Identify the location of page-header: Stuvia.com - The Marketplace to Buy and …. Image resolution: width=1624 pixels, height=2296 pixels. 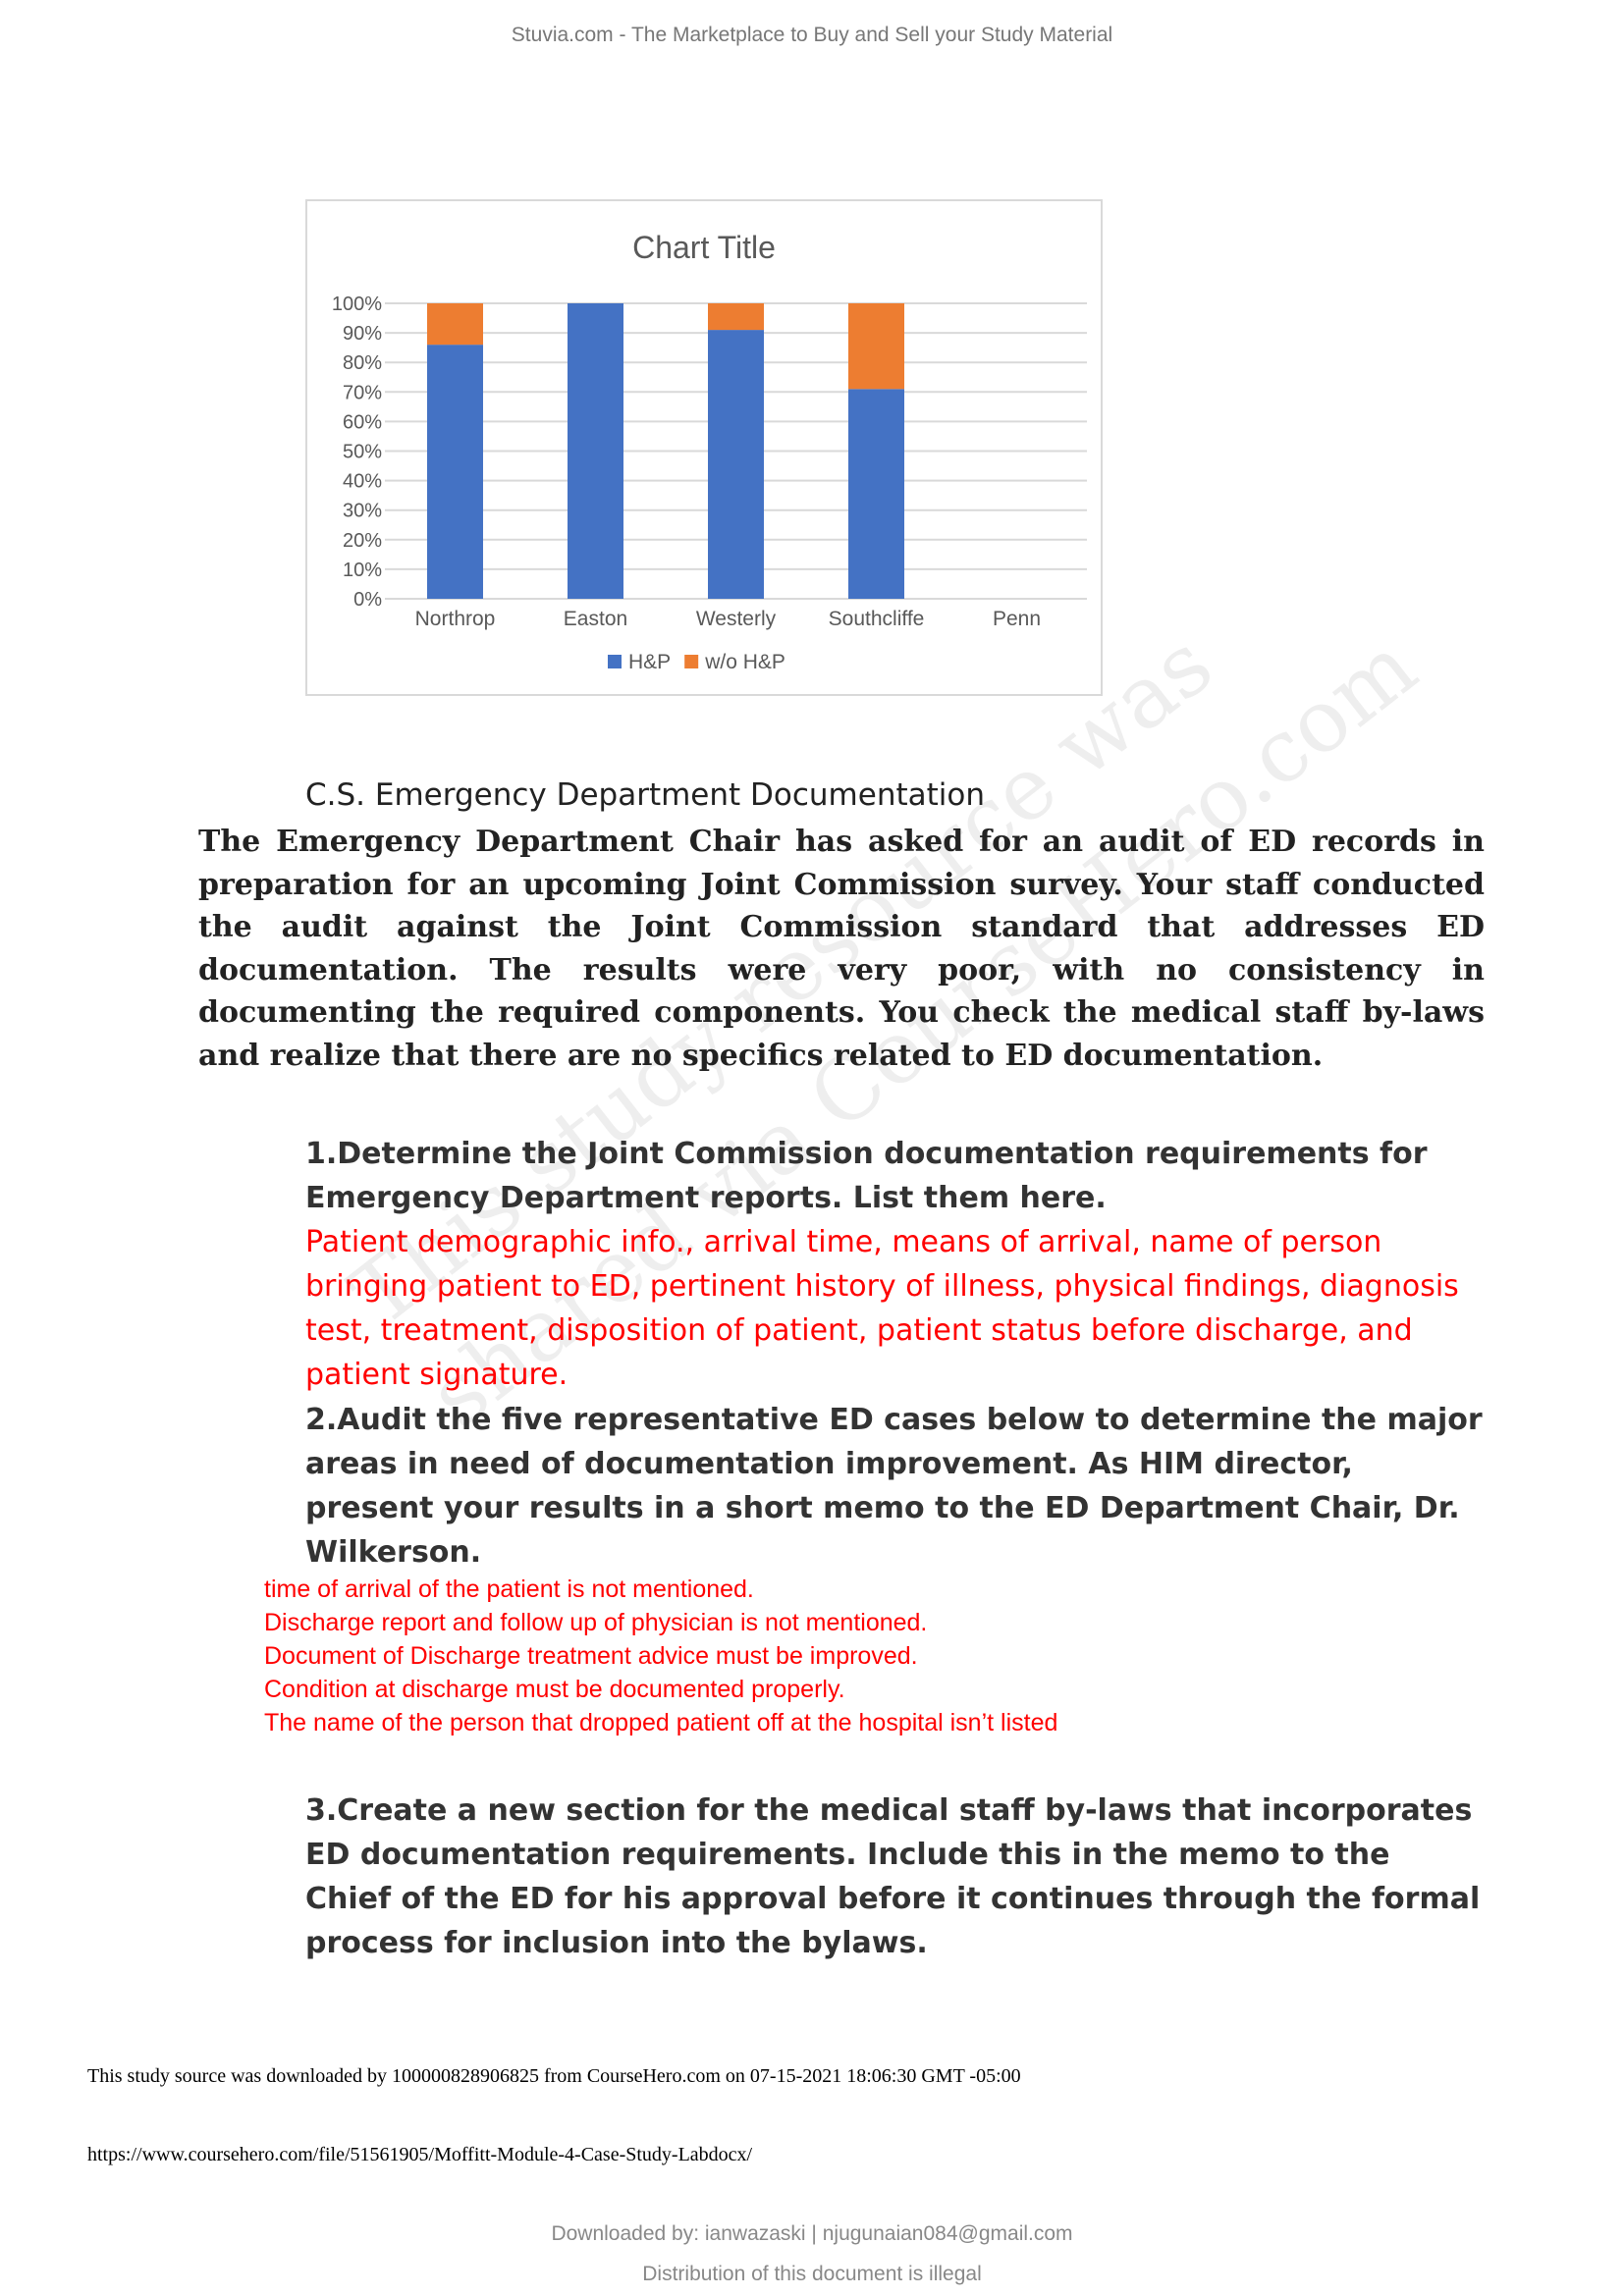
(812, 35).